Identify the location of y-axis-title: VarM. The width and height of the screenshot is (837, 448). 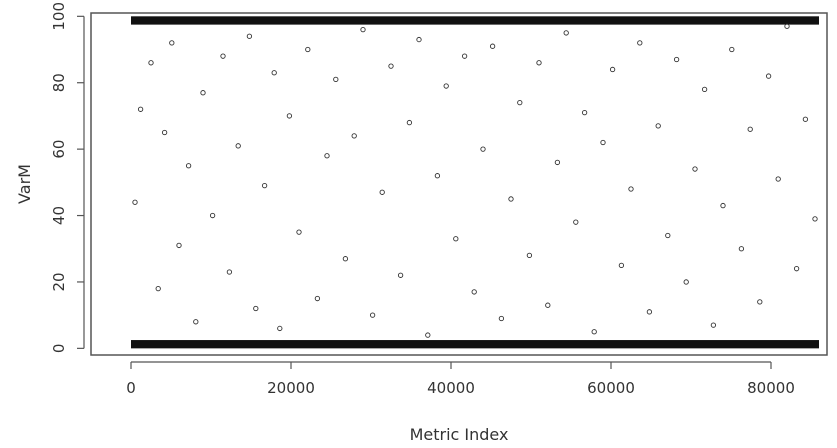
(24, 184).